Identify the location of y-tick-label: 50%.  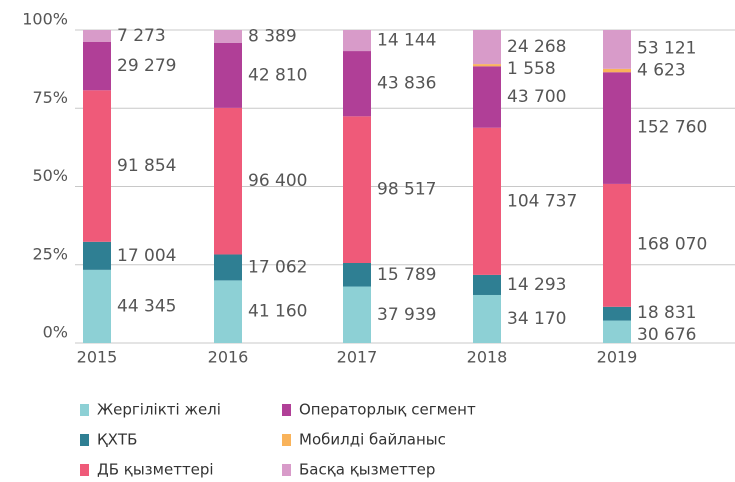
(50, 175).